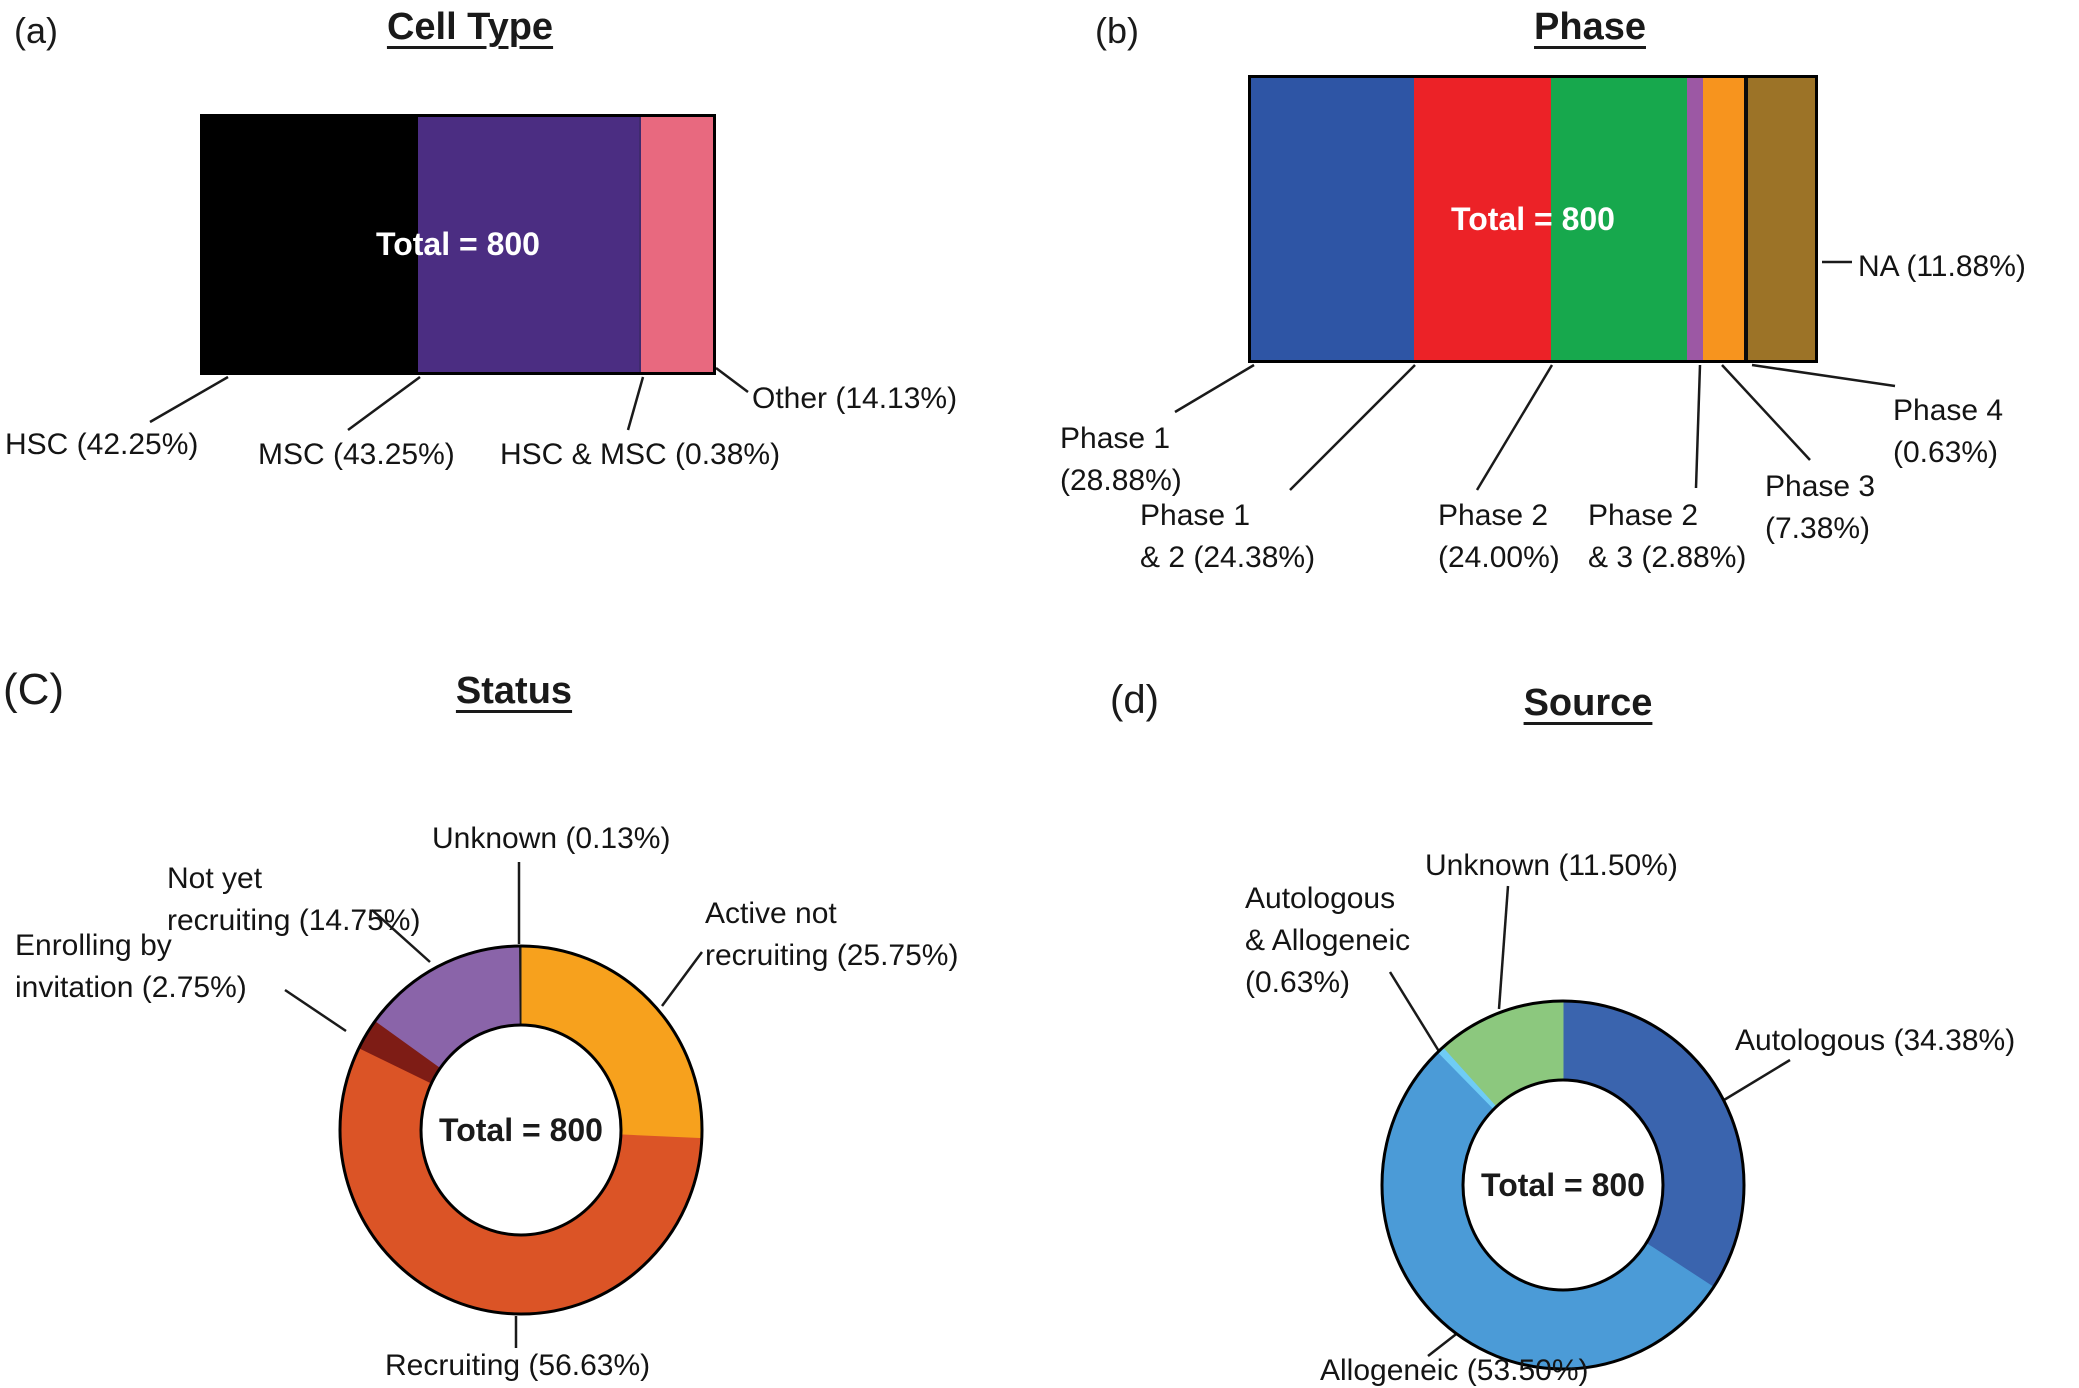 This screenshot has height=1388, width=2079. What do you see at coordinates (1781, 219) in the screenshot?
I see `bar-segment-na` at bounding box center [1781, 219].